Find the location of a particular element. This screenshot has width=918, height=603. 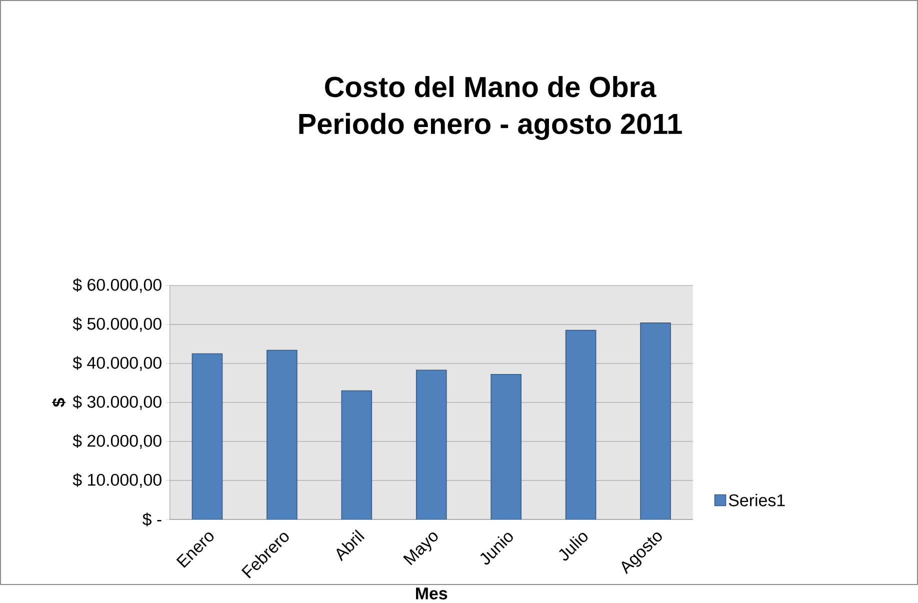

y-tick-label: $ 40.000,00 is located at coordinates (117, 363).